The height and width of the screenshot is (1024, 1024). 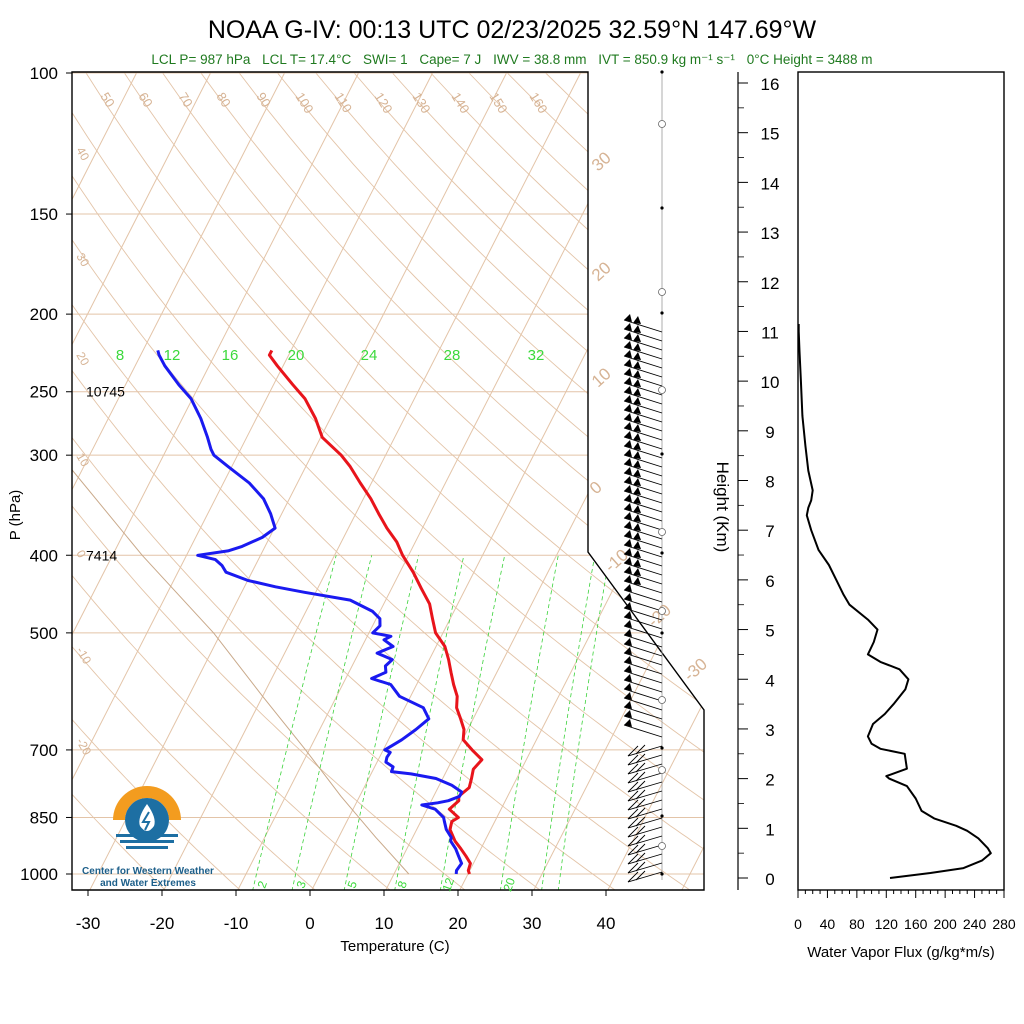 What do you see at coordinates (601, 271) in the screenshot?
I see `isotherm-label: 20` at bounding box center [601, 271].